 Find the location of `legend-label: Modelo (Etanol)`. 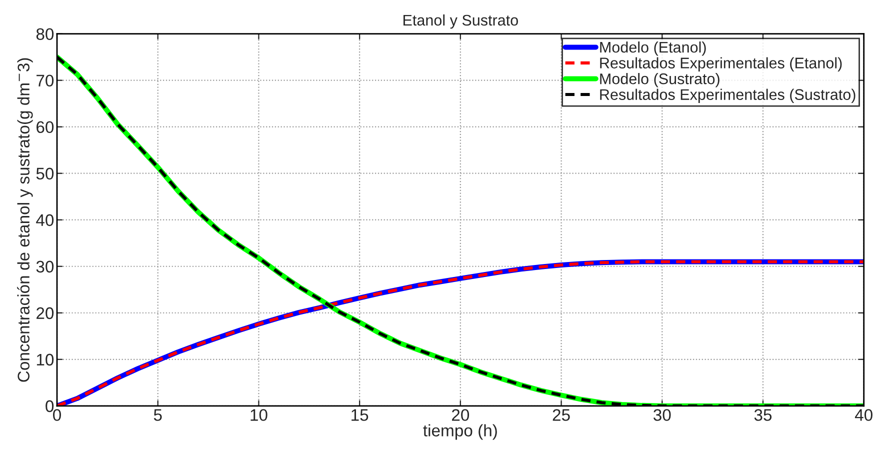

legend-label: Modelo (Etanol) is located at coordinates (653, 48).